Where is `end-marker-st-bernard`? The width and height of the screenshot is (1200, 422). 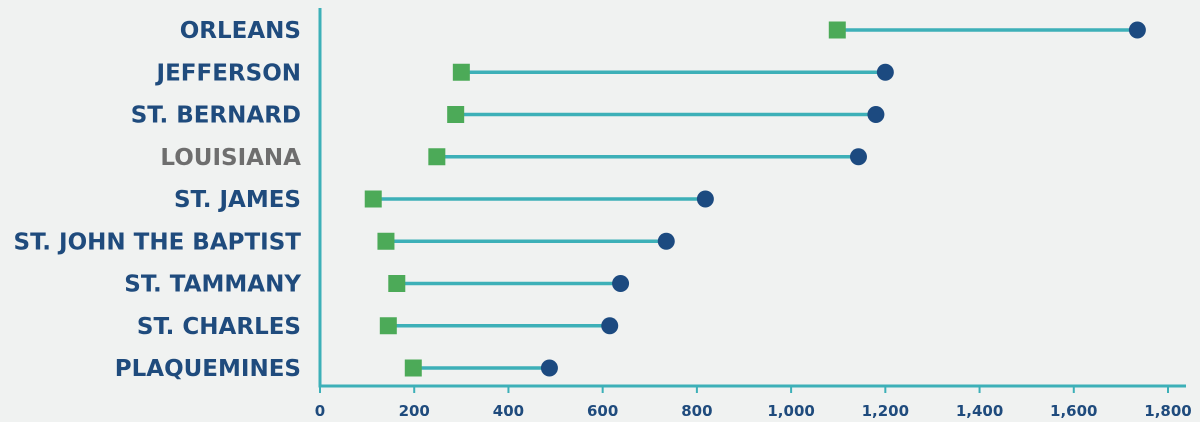 end-marker-st-bernard is located at coordinates (876, 114).